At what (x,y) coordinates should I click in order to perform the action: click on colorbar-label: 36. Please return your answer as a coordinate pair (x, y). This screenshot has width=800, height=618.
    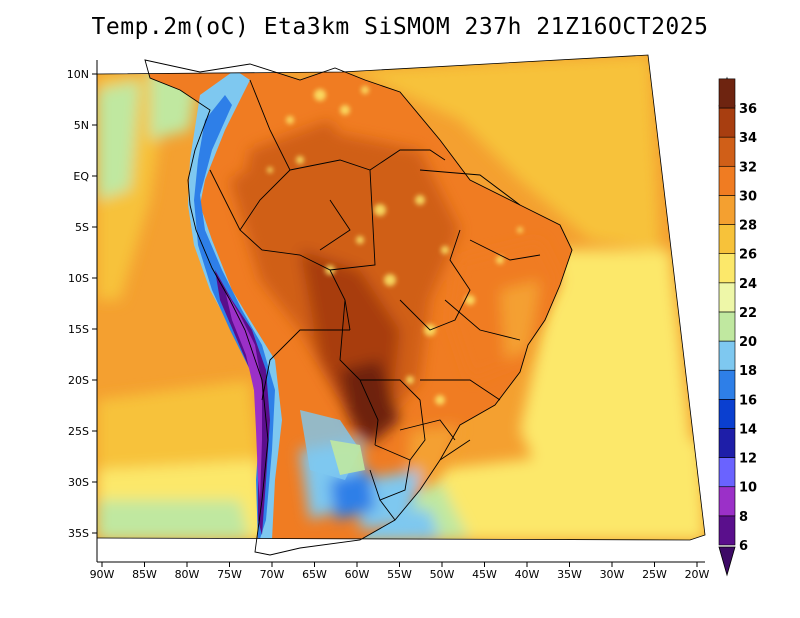
    Looking at the image, I should click on (748, 109).